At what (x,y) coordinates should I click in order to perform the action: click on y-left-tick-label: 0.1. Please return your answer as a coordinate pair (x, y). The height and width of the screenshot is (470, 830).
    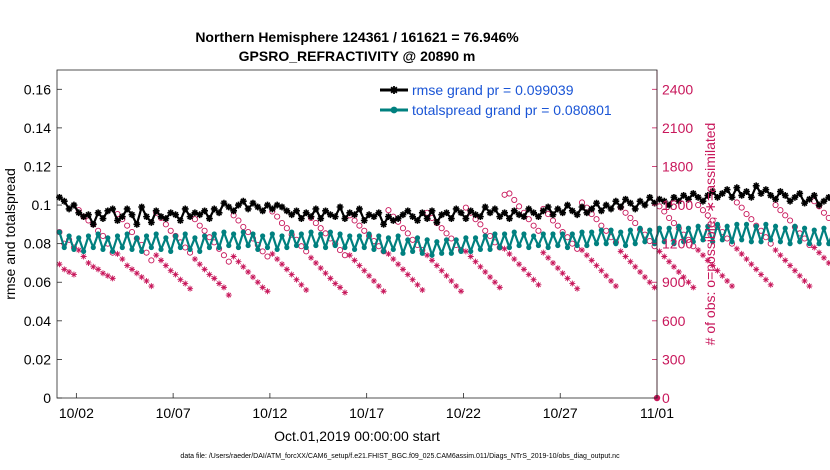
    Looking at the image, I should click on (42, 205).